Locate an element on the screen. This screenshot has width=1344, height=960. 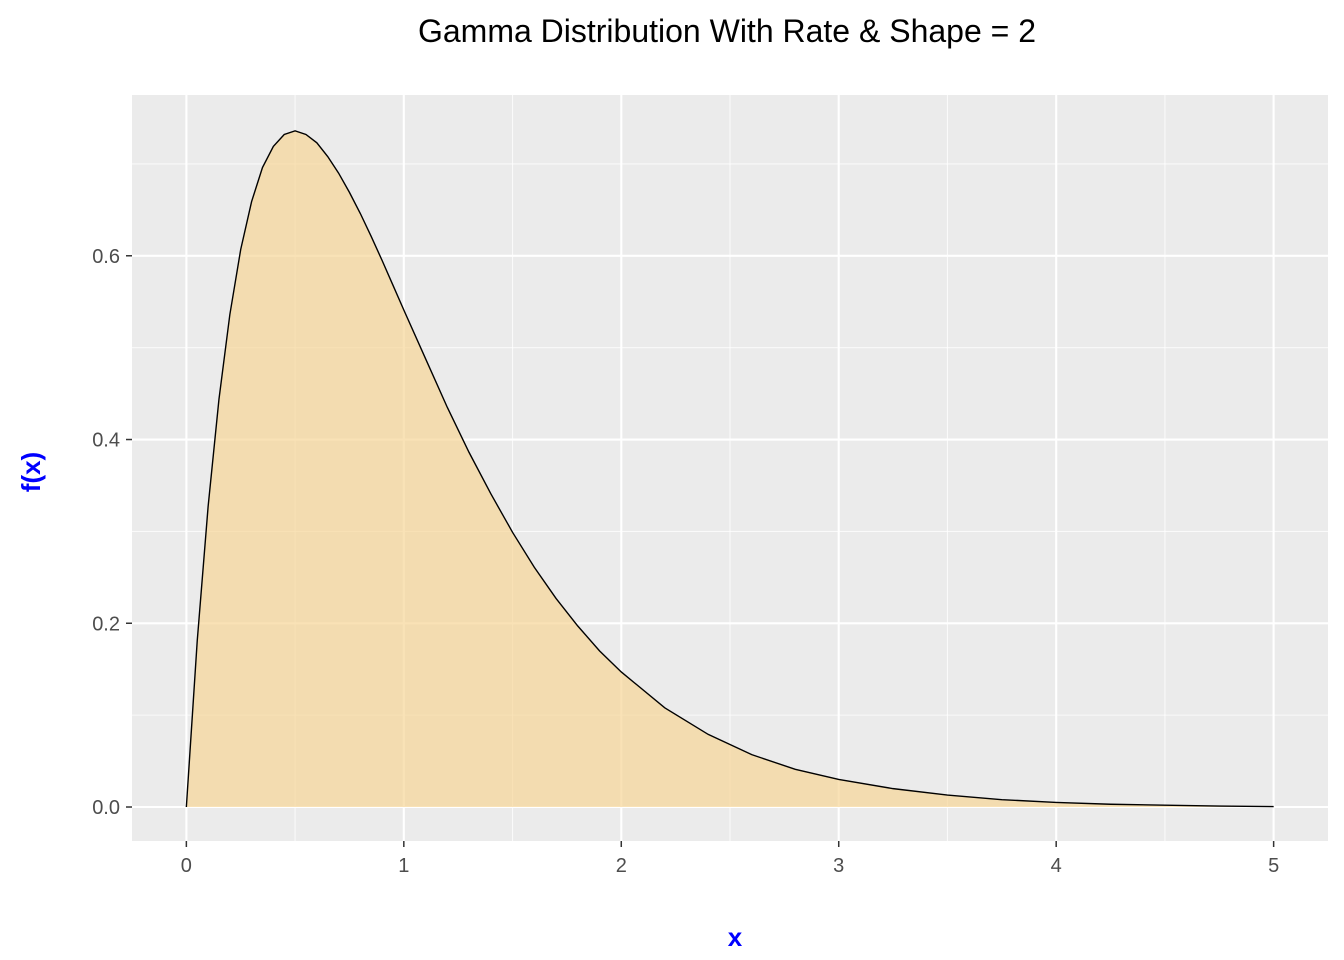
x-tick-label: 4 is located at coordinates (1056, 866).